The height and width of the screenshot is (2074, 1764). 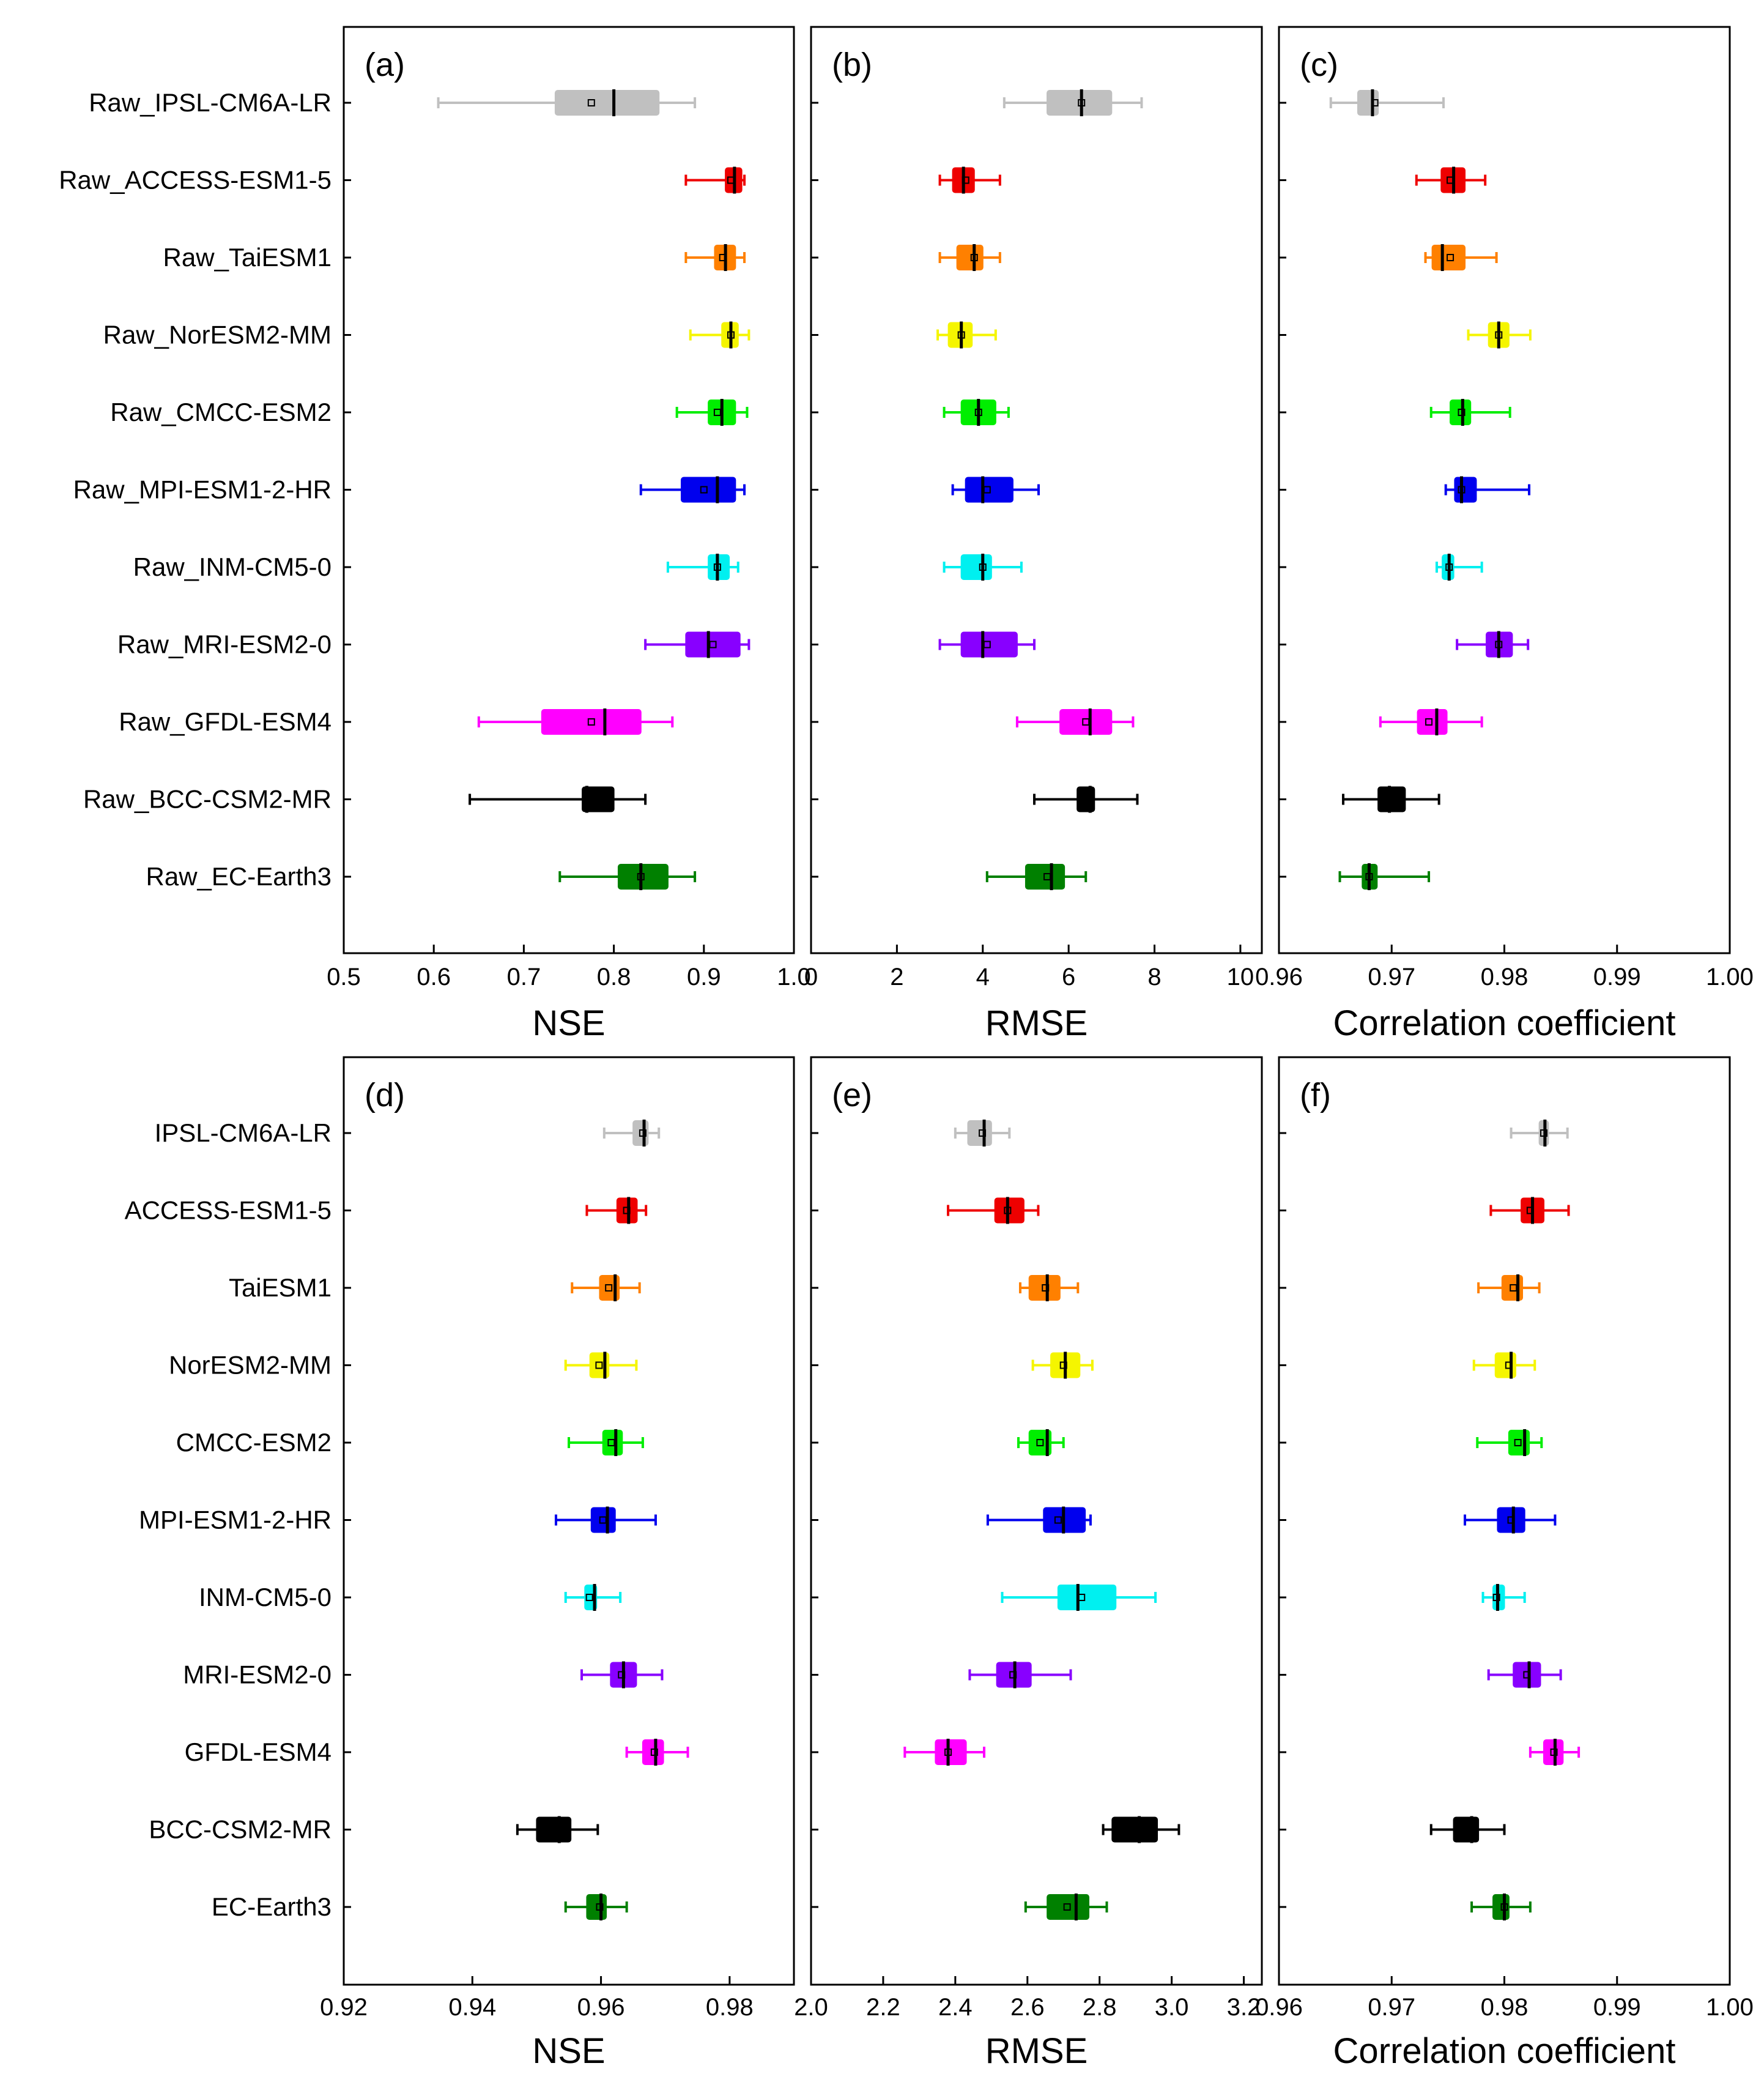 What do you see at coordinates (434, 978) in the screenshot?
I see `x-tick-label: 0.6` at bounding box center [434, 978].